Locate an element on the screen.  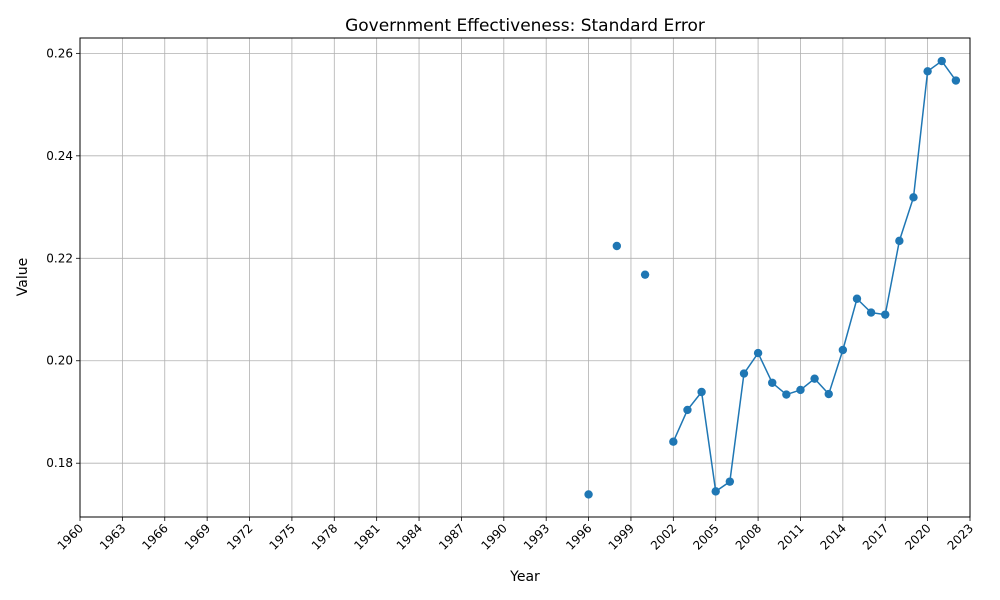
x-tick-label: 1975 is located at coordinates (282, 536).